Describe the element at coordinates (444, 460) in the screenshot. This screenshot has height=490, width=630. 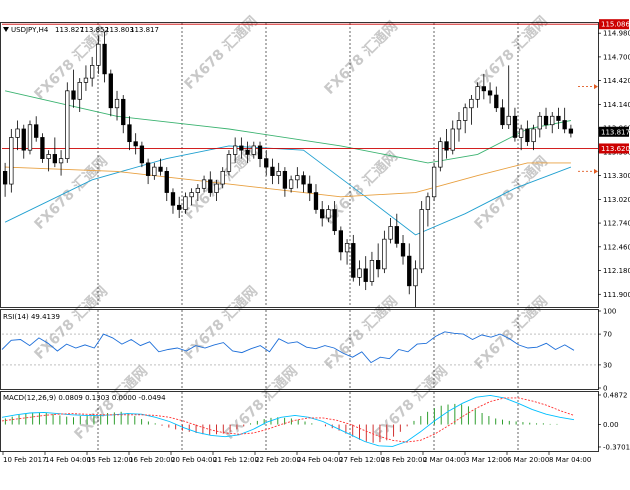
I see `time-tick-label: 2 Mar 04:00` at that location.